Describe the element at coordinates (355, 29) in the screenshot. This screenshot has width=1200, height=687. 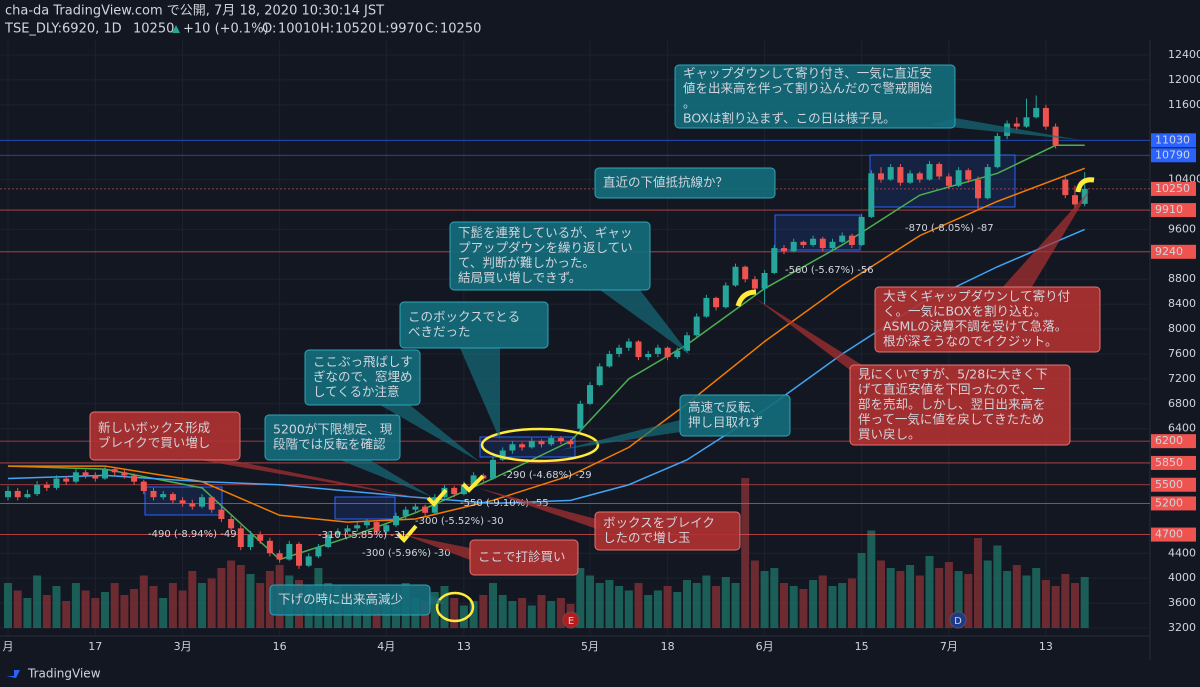
I see `ohlc-value: 10520` at that location.